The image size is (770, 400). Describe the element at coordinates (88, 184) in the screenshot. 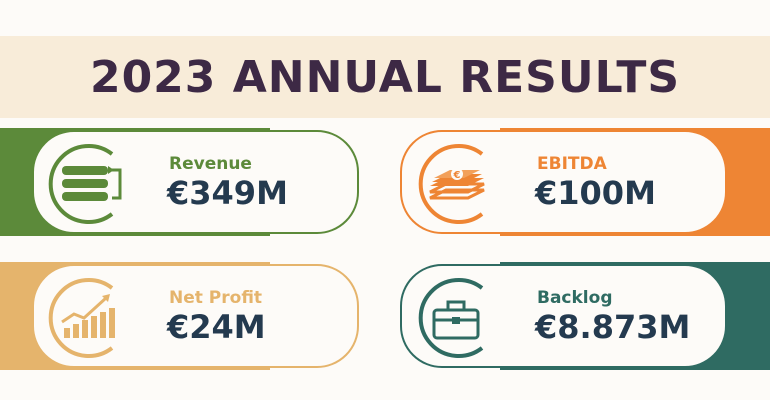

I see `revenue-bars-icon` at that location.